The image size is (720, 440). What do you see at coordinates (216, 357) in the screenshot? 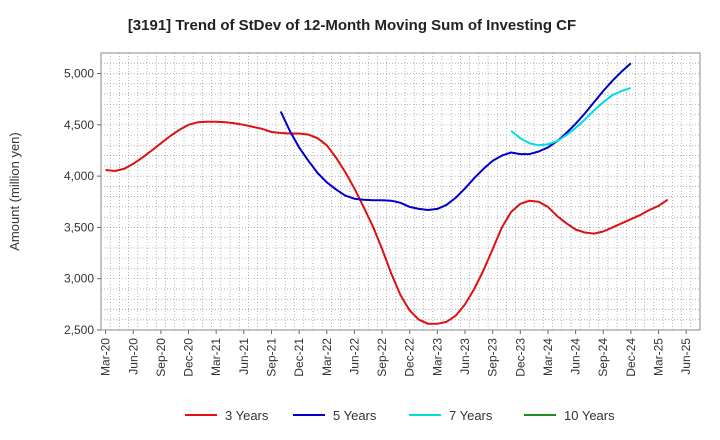
I see `x-tick-label: Mar-21` at bounding box center [216, 357].